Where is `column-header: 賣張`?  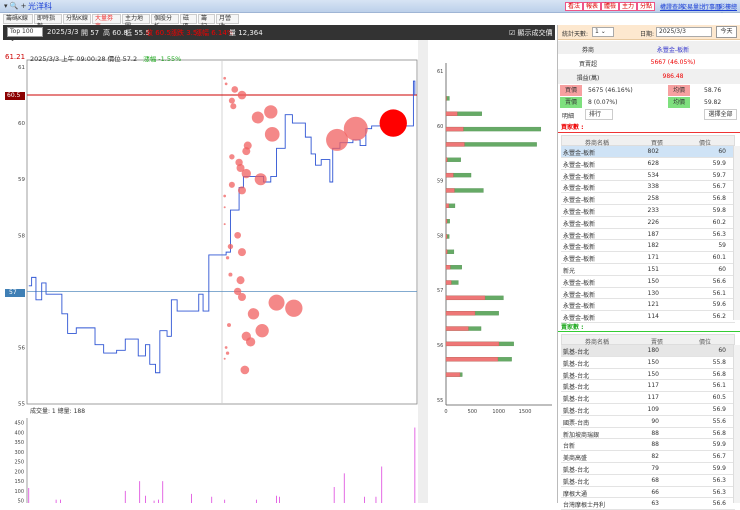
column-header: 賣張 is located at coordinates (656, 342).